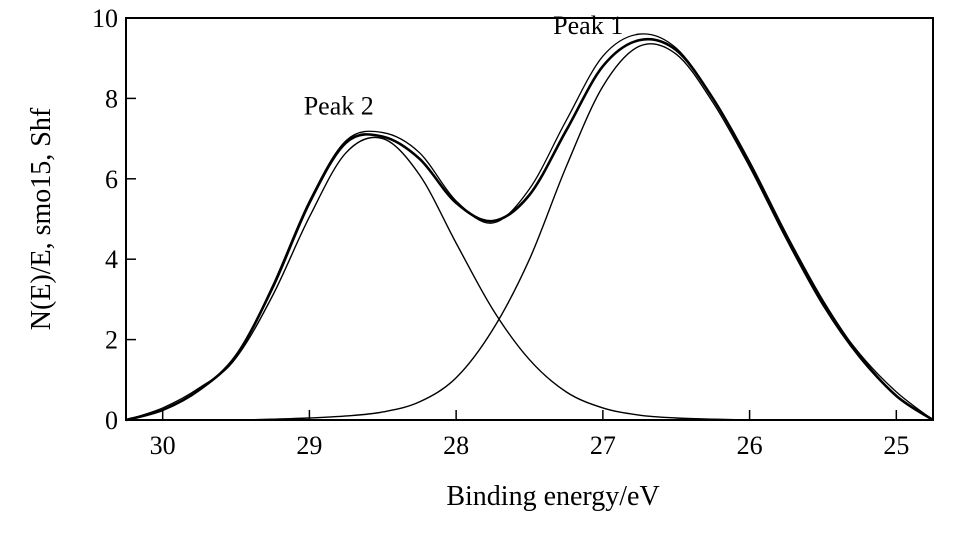 The height and width of the screenshot is (542, 980). What do you see at coordinates (463, 65) in the screenshot?
I see `annotations-group: Peak 1 Peak 2` at bounding box center [463, 65].